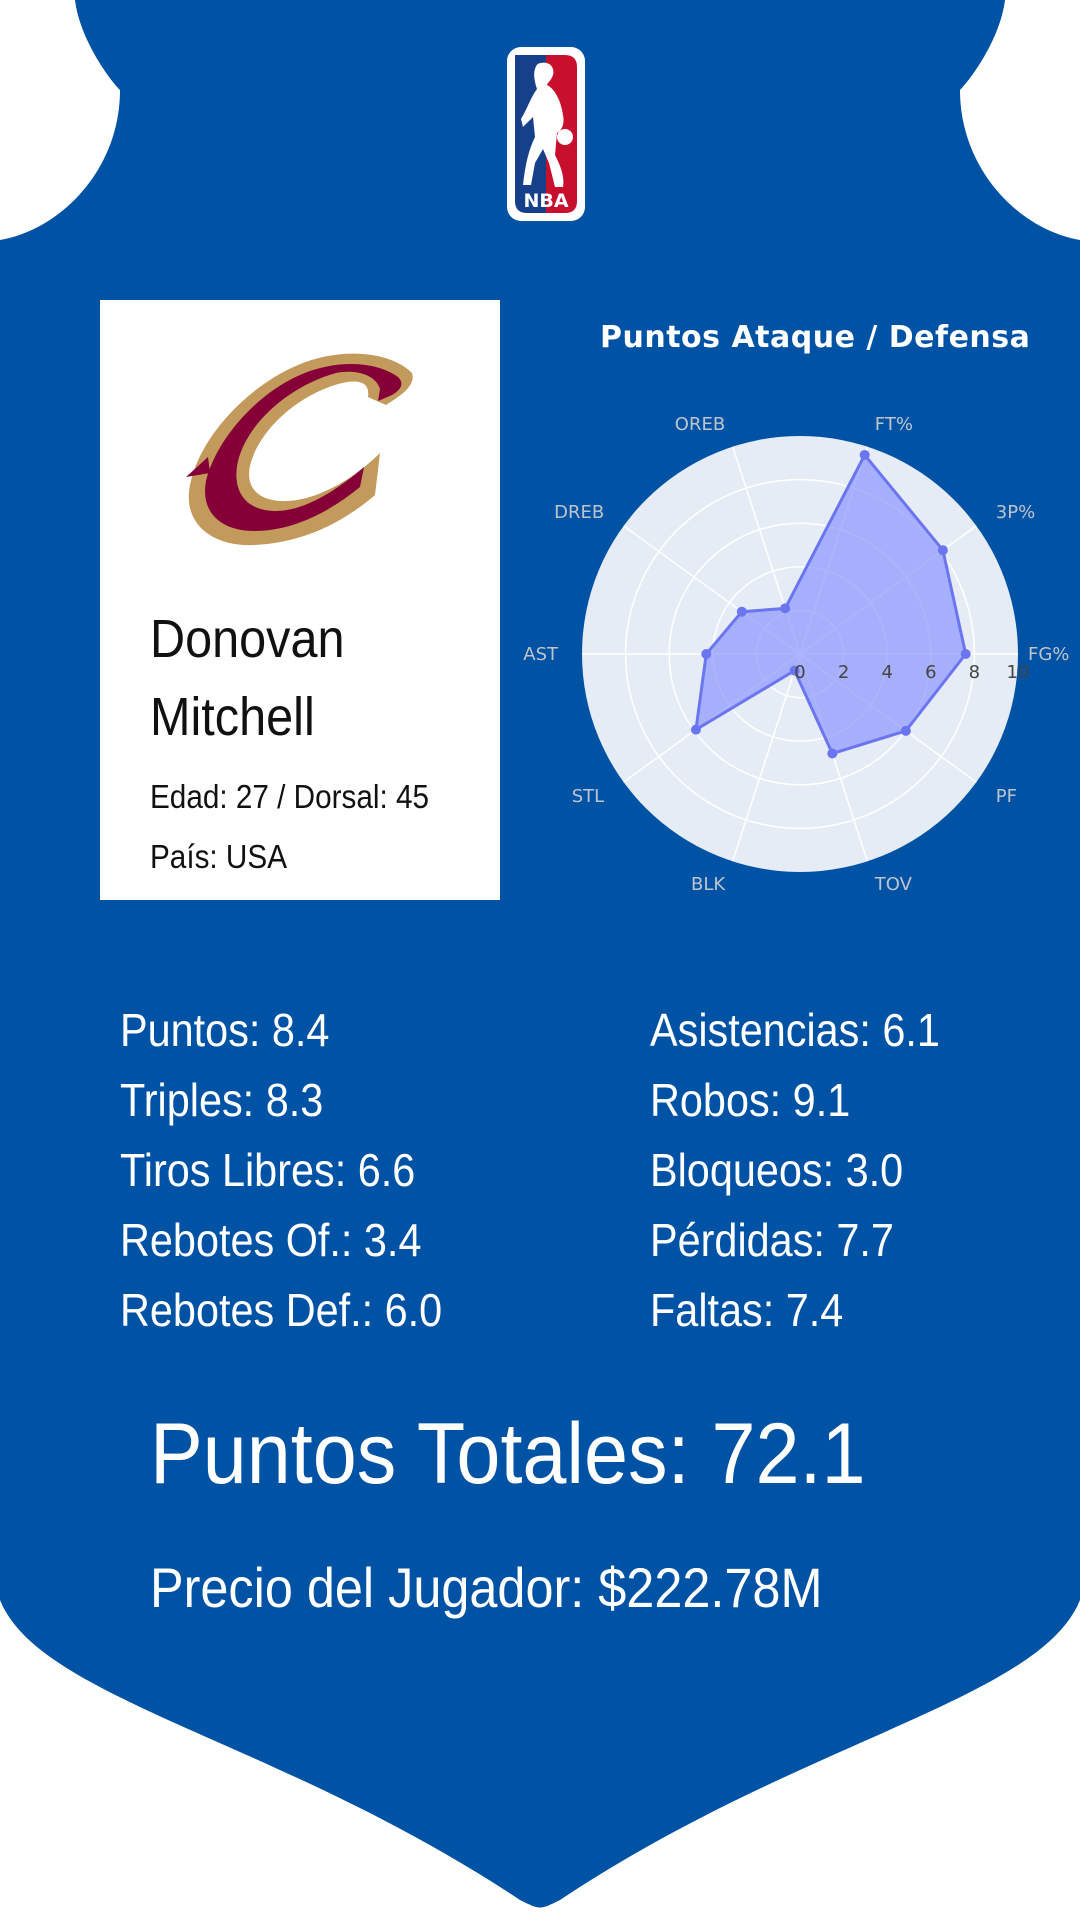 The image size is (1080, 1920). I want to click on chart-title: Puntos Ataque / Defensa, so click(815, 337).